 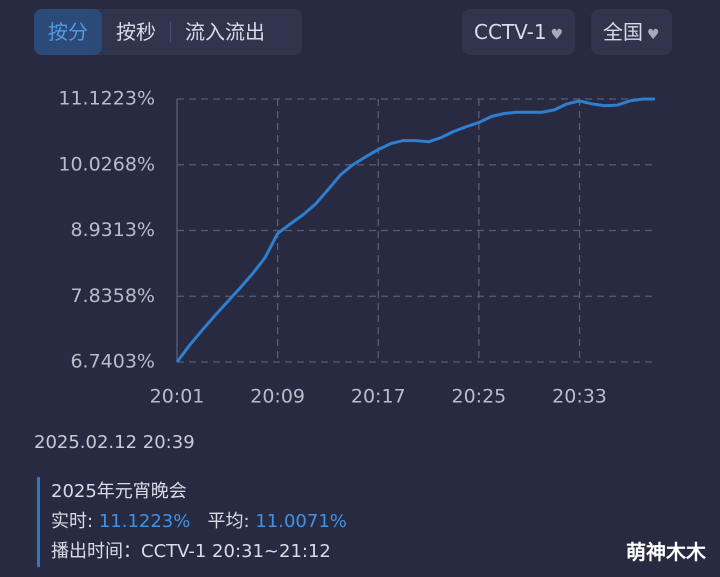 I want to click on realtime-value: 11.1223%, so click(x=144, y=521).